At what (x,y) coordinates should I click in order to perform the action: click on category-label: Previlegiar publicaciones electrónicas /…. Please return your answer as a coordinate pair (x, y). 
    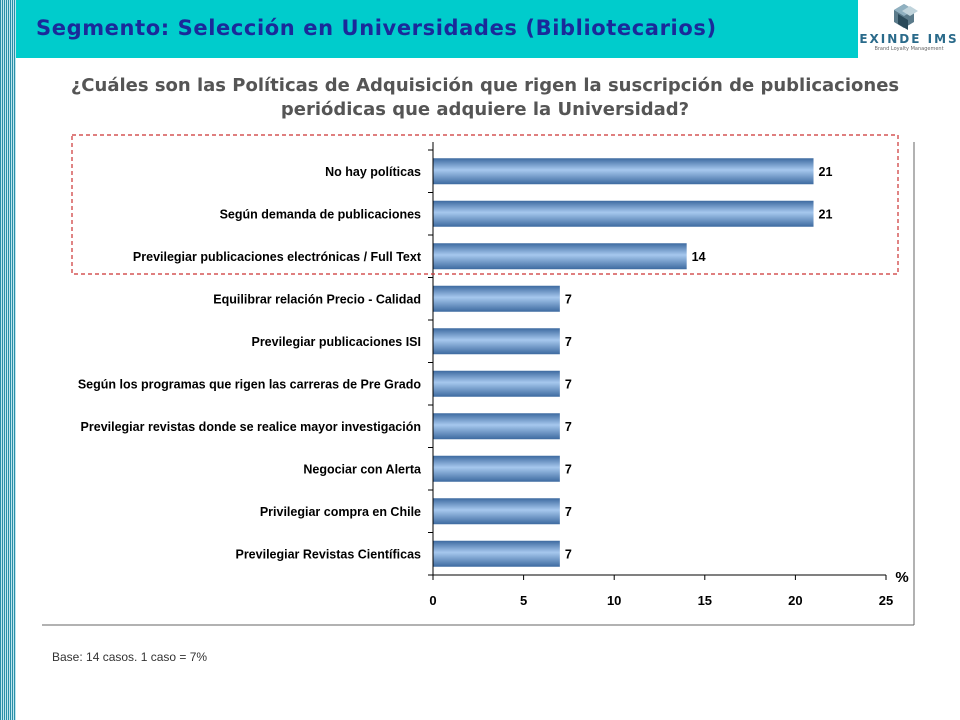
    Looking at the image, I should click on (277, 257).